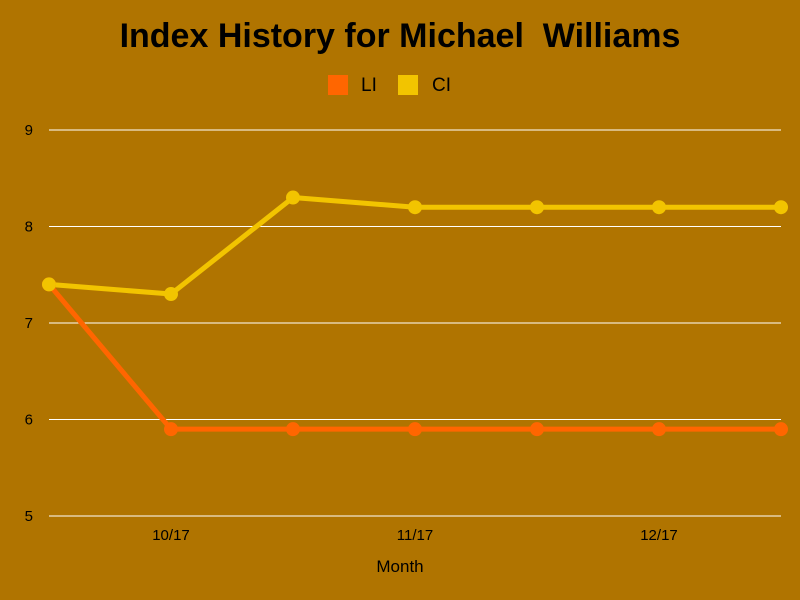  I want to click on y-tick-label: 5, so click(29, 516).